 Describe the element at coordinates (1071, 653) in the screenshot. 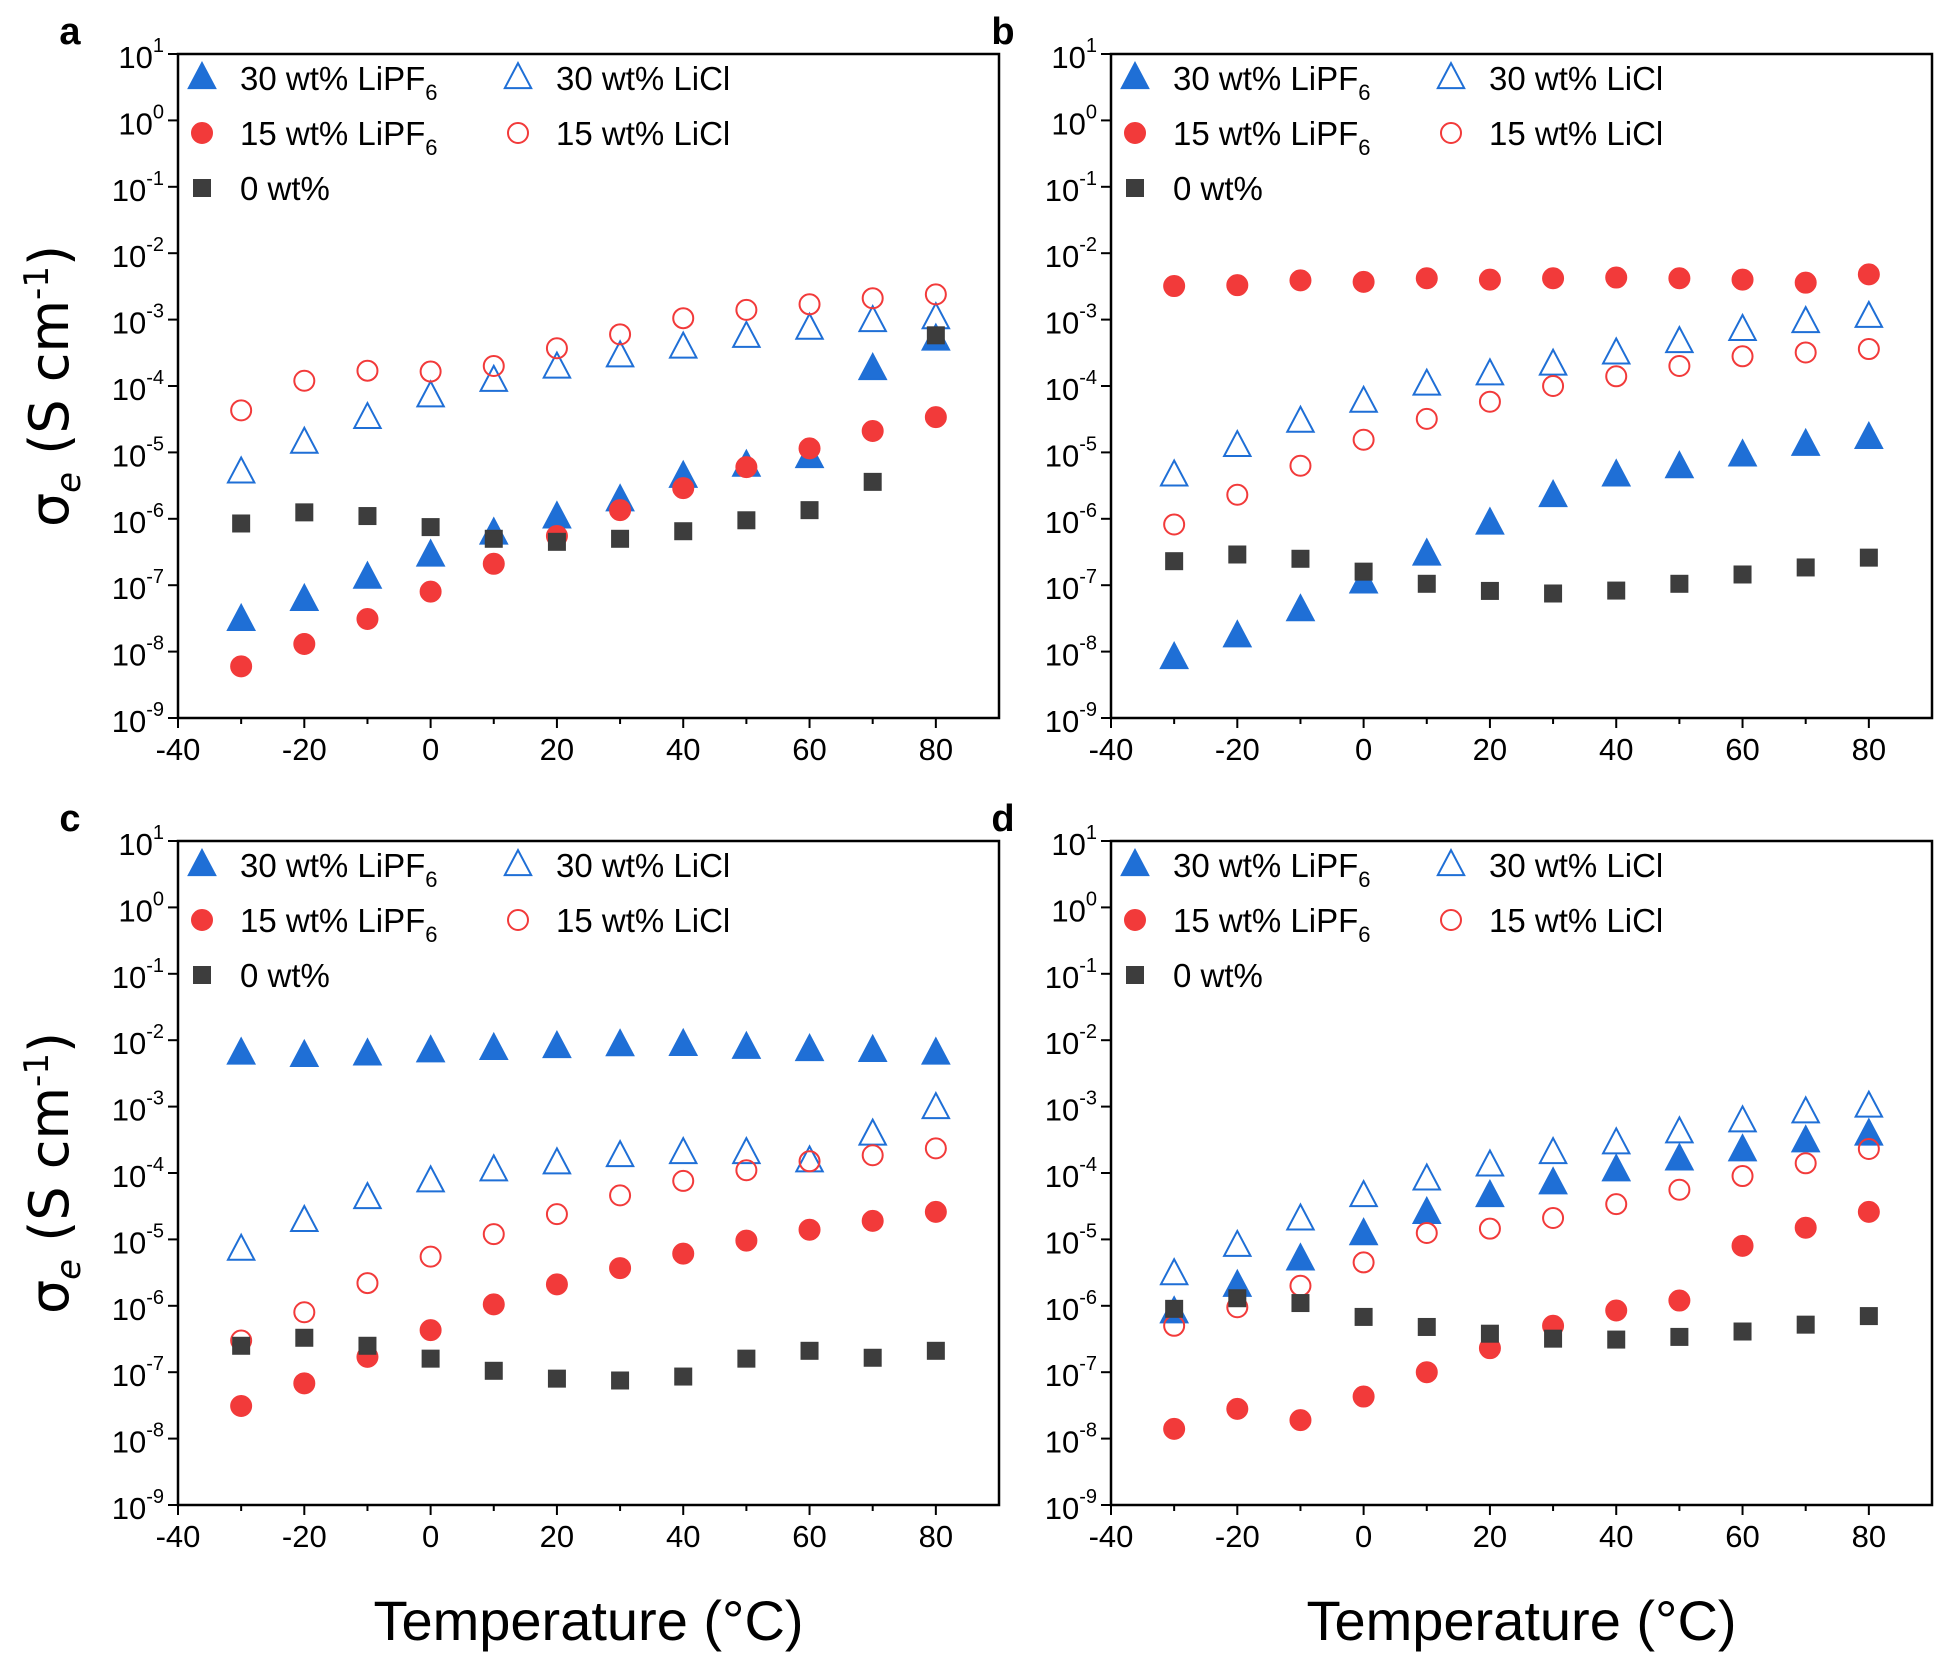

I see `y-tick-label: 10⁻⁸` at that location.